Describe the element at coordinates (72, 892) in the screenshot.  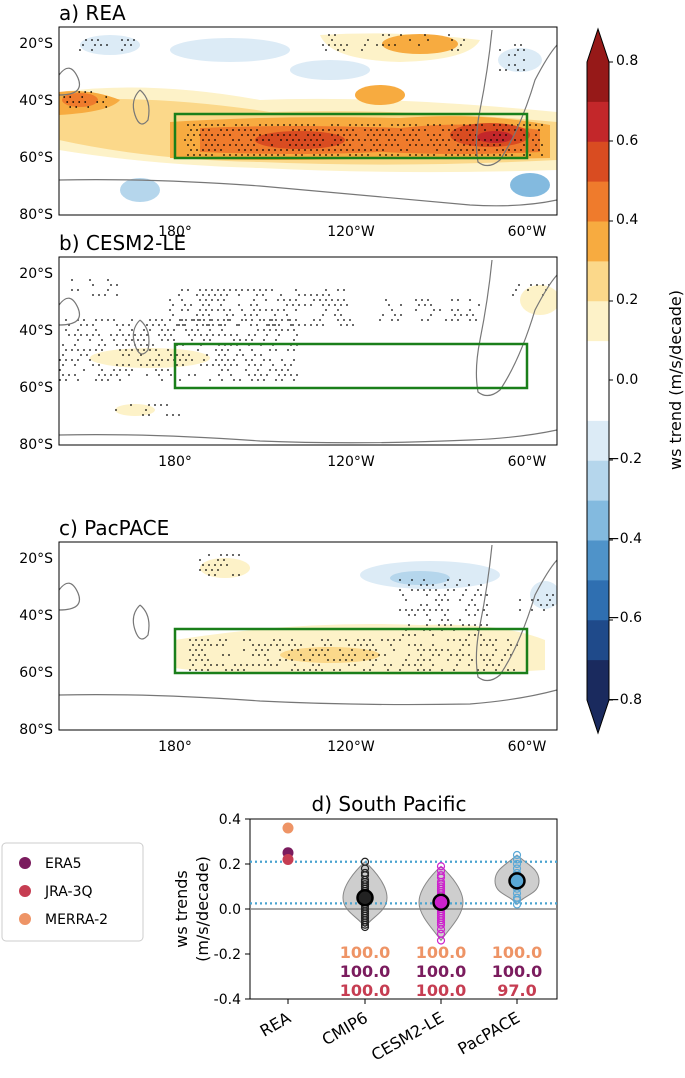
I see `legend-frame` at that location.